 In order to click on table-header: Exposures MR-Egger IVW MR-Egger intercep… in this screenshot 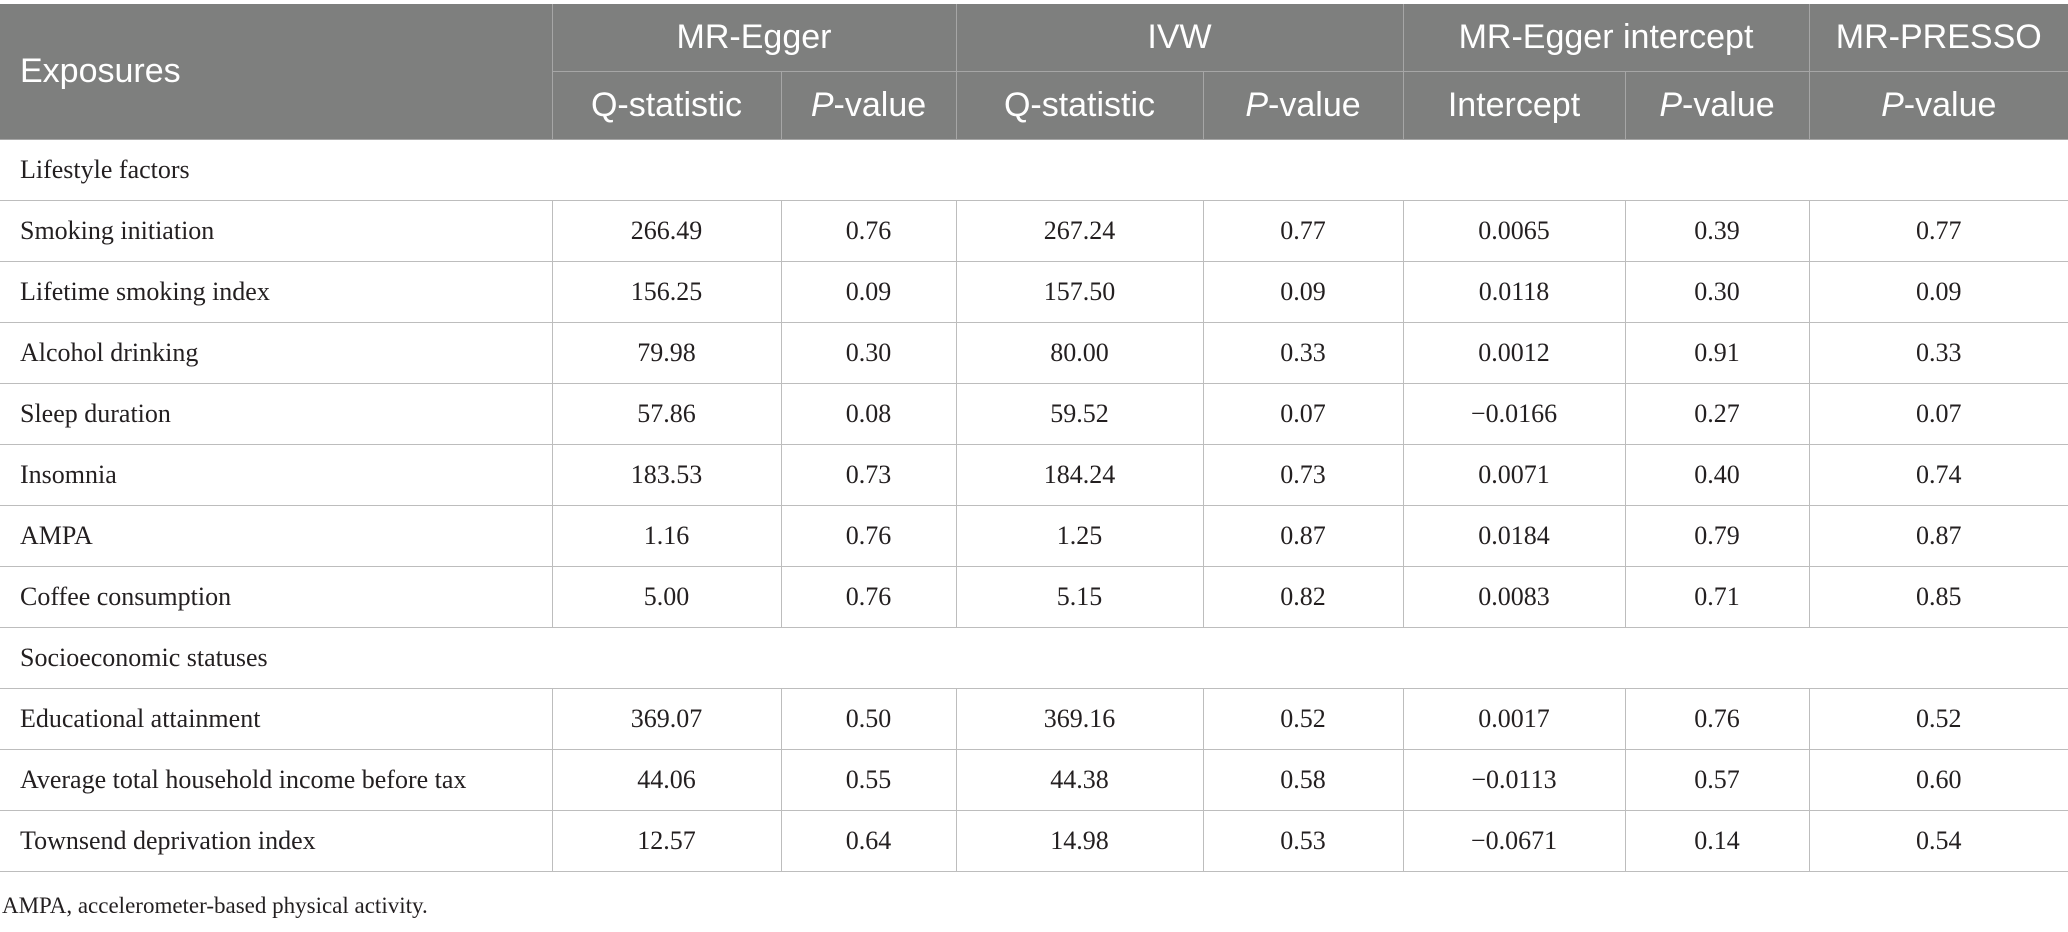, I will do `click(1034, 72)`.